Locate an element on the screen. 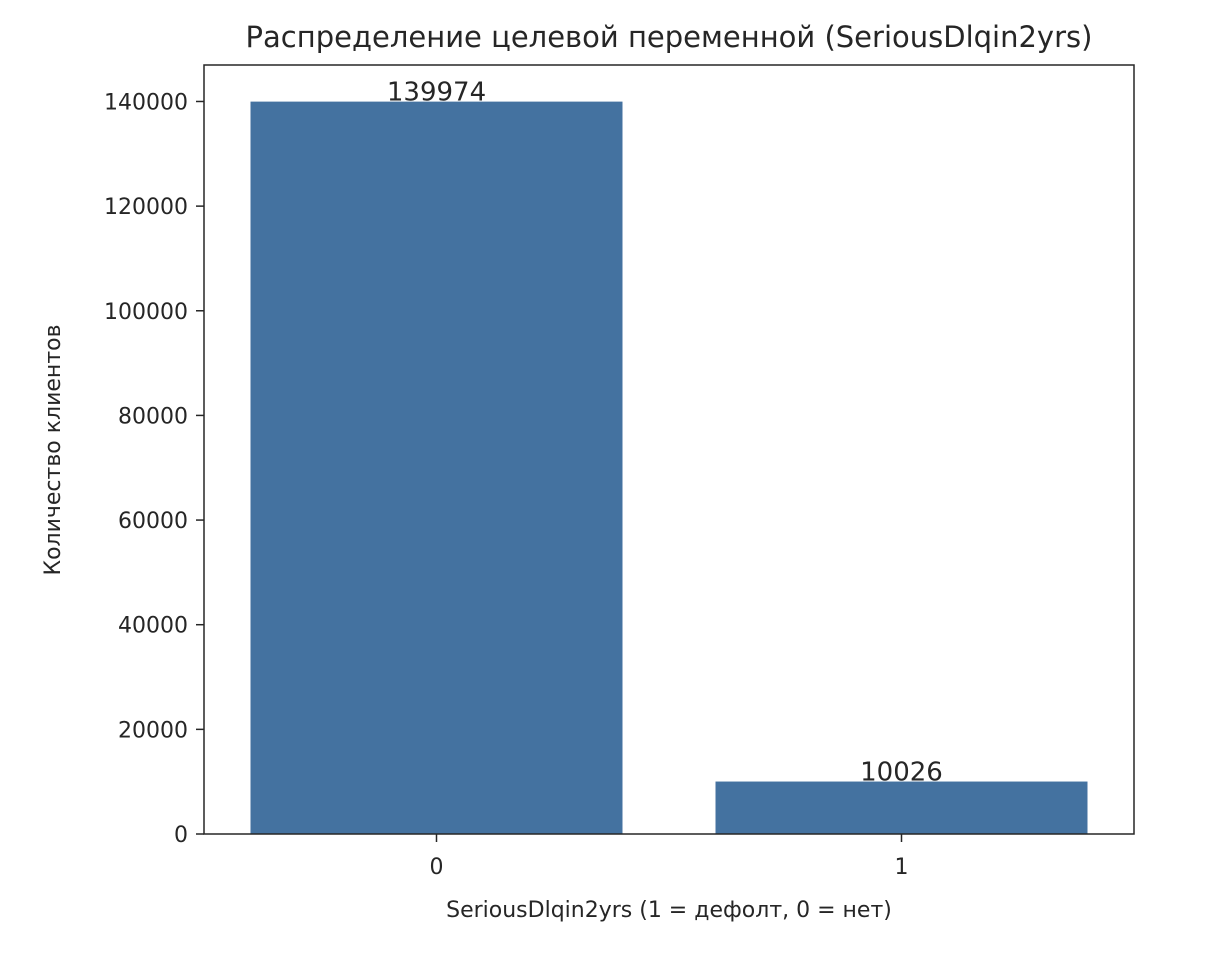  y-tick-label: 120000 is located at coordinates (146, 207).